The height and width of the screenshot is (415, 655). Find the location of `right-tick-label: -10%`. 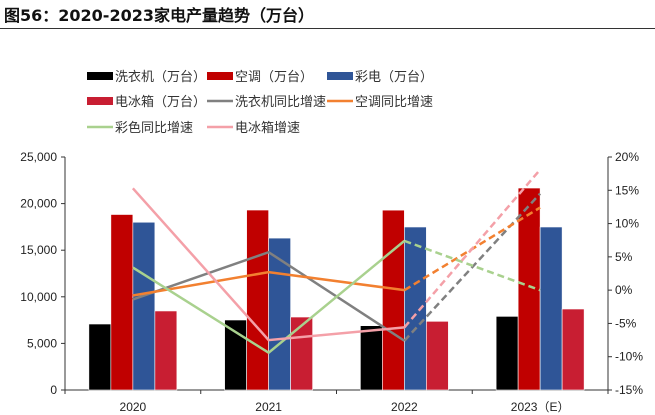

right-tick-label: -10% is located at coordinates (629, 357).